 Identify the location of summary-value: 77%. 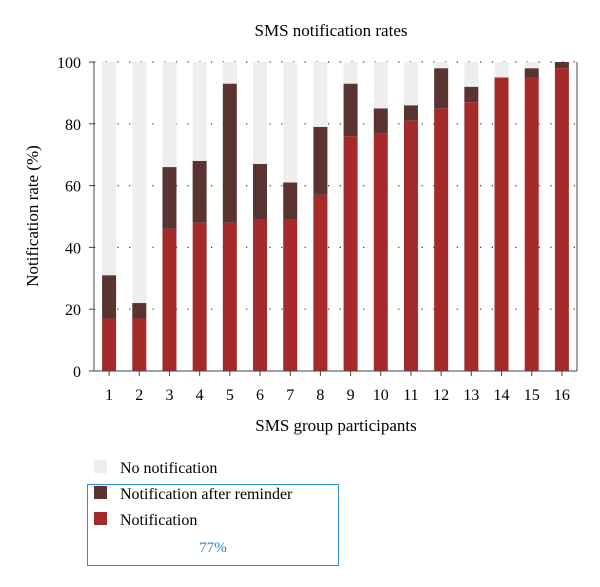
(213, 548).